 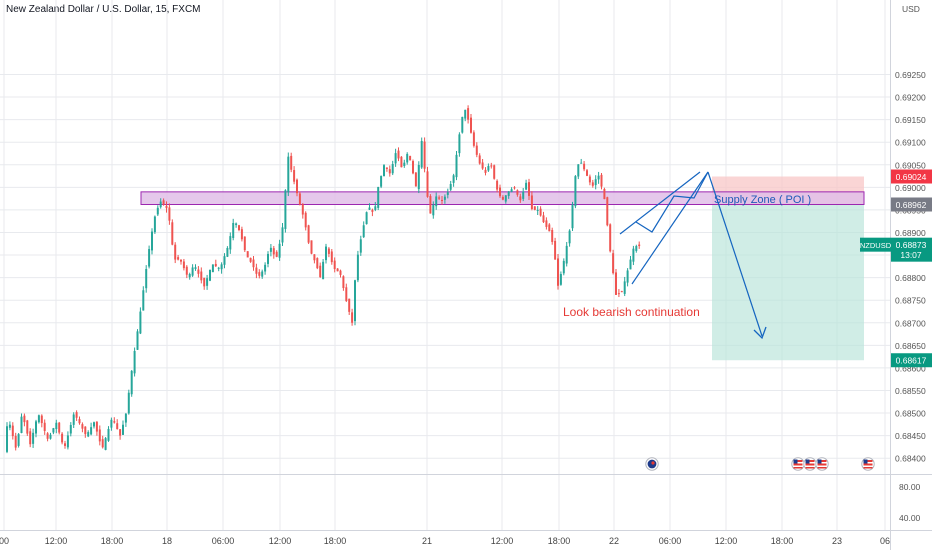 I want to click on reward-box, so click(x=788, y=282).